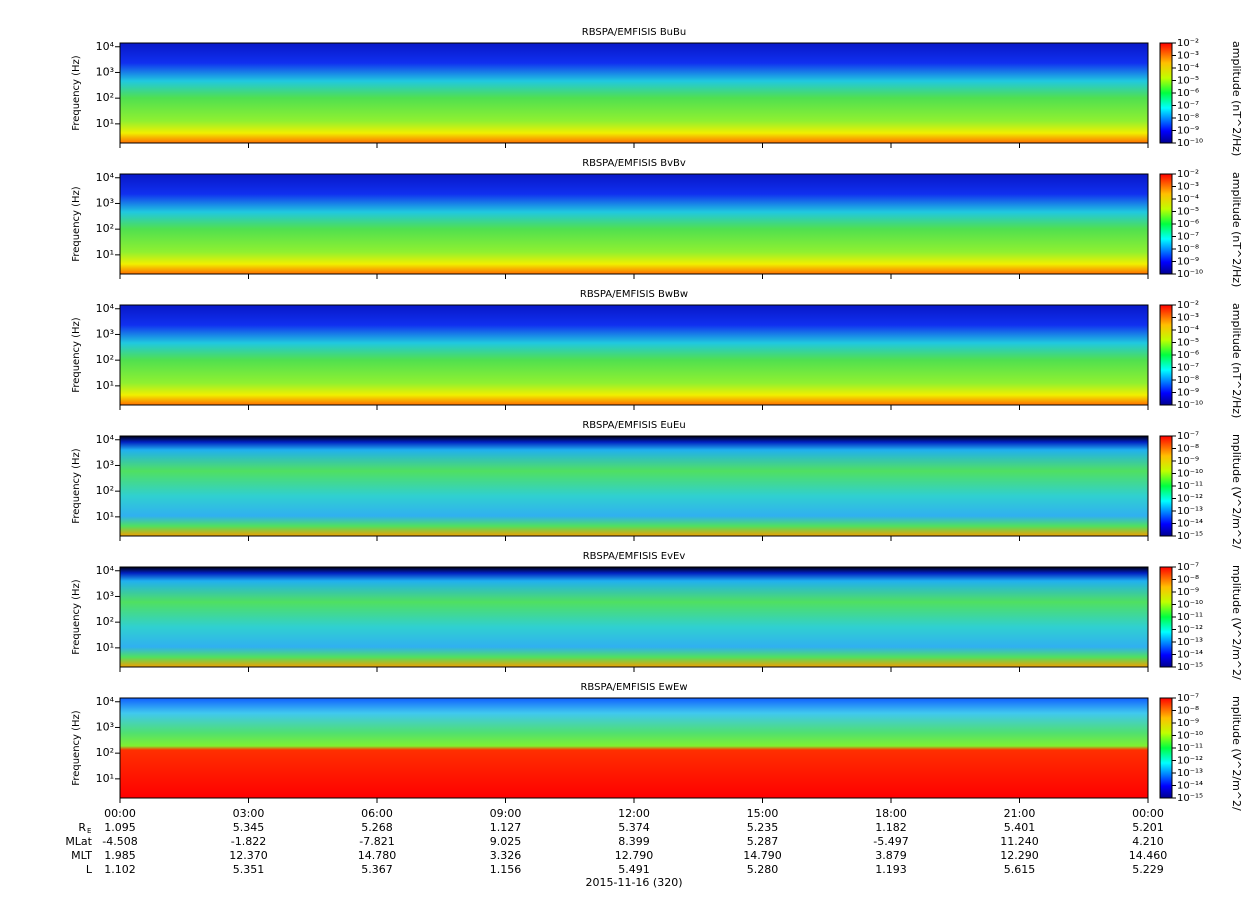  Describe the element at coordinates (119, 841) in the screenshot. I see `row-value: -4.508` at that location.